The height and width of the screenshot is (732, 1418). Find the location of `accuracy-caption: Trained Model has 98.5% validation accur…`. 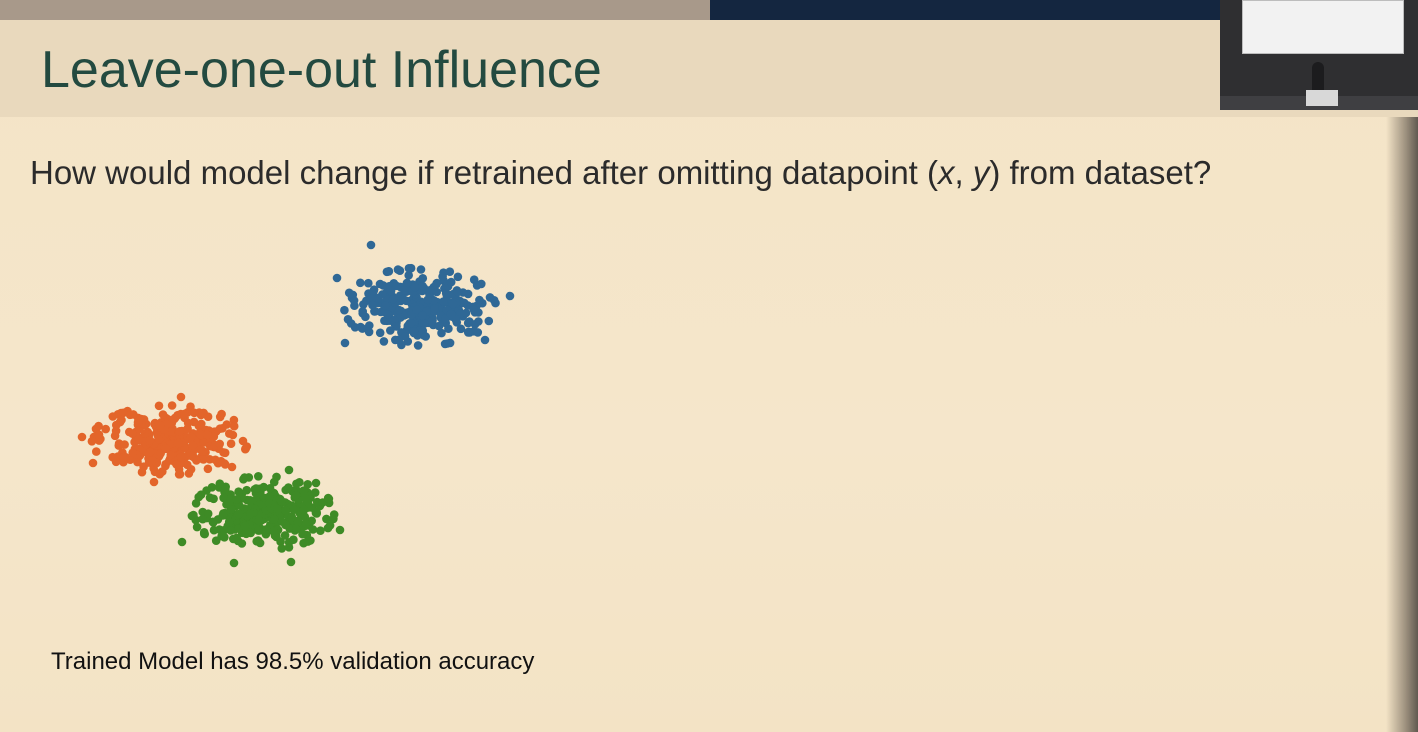

accuracy-caption: Trained Model has 98.5% validation accur… is located at coordinates (293, 661).